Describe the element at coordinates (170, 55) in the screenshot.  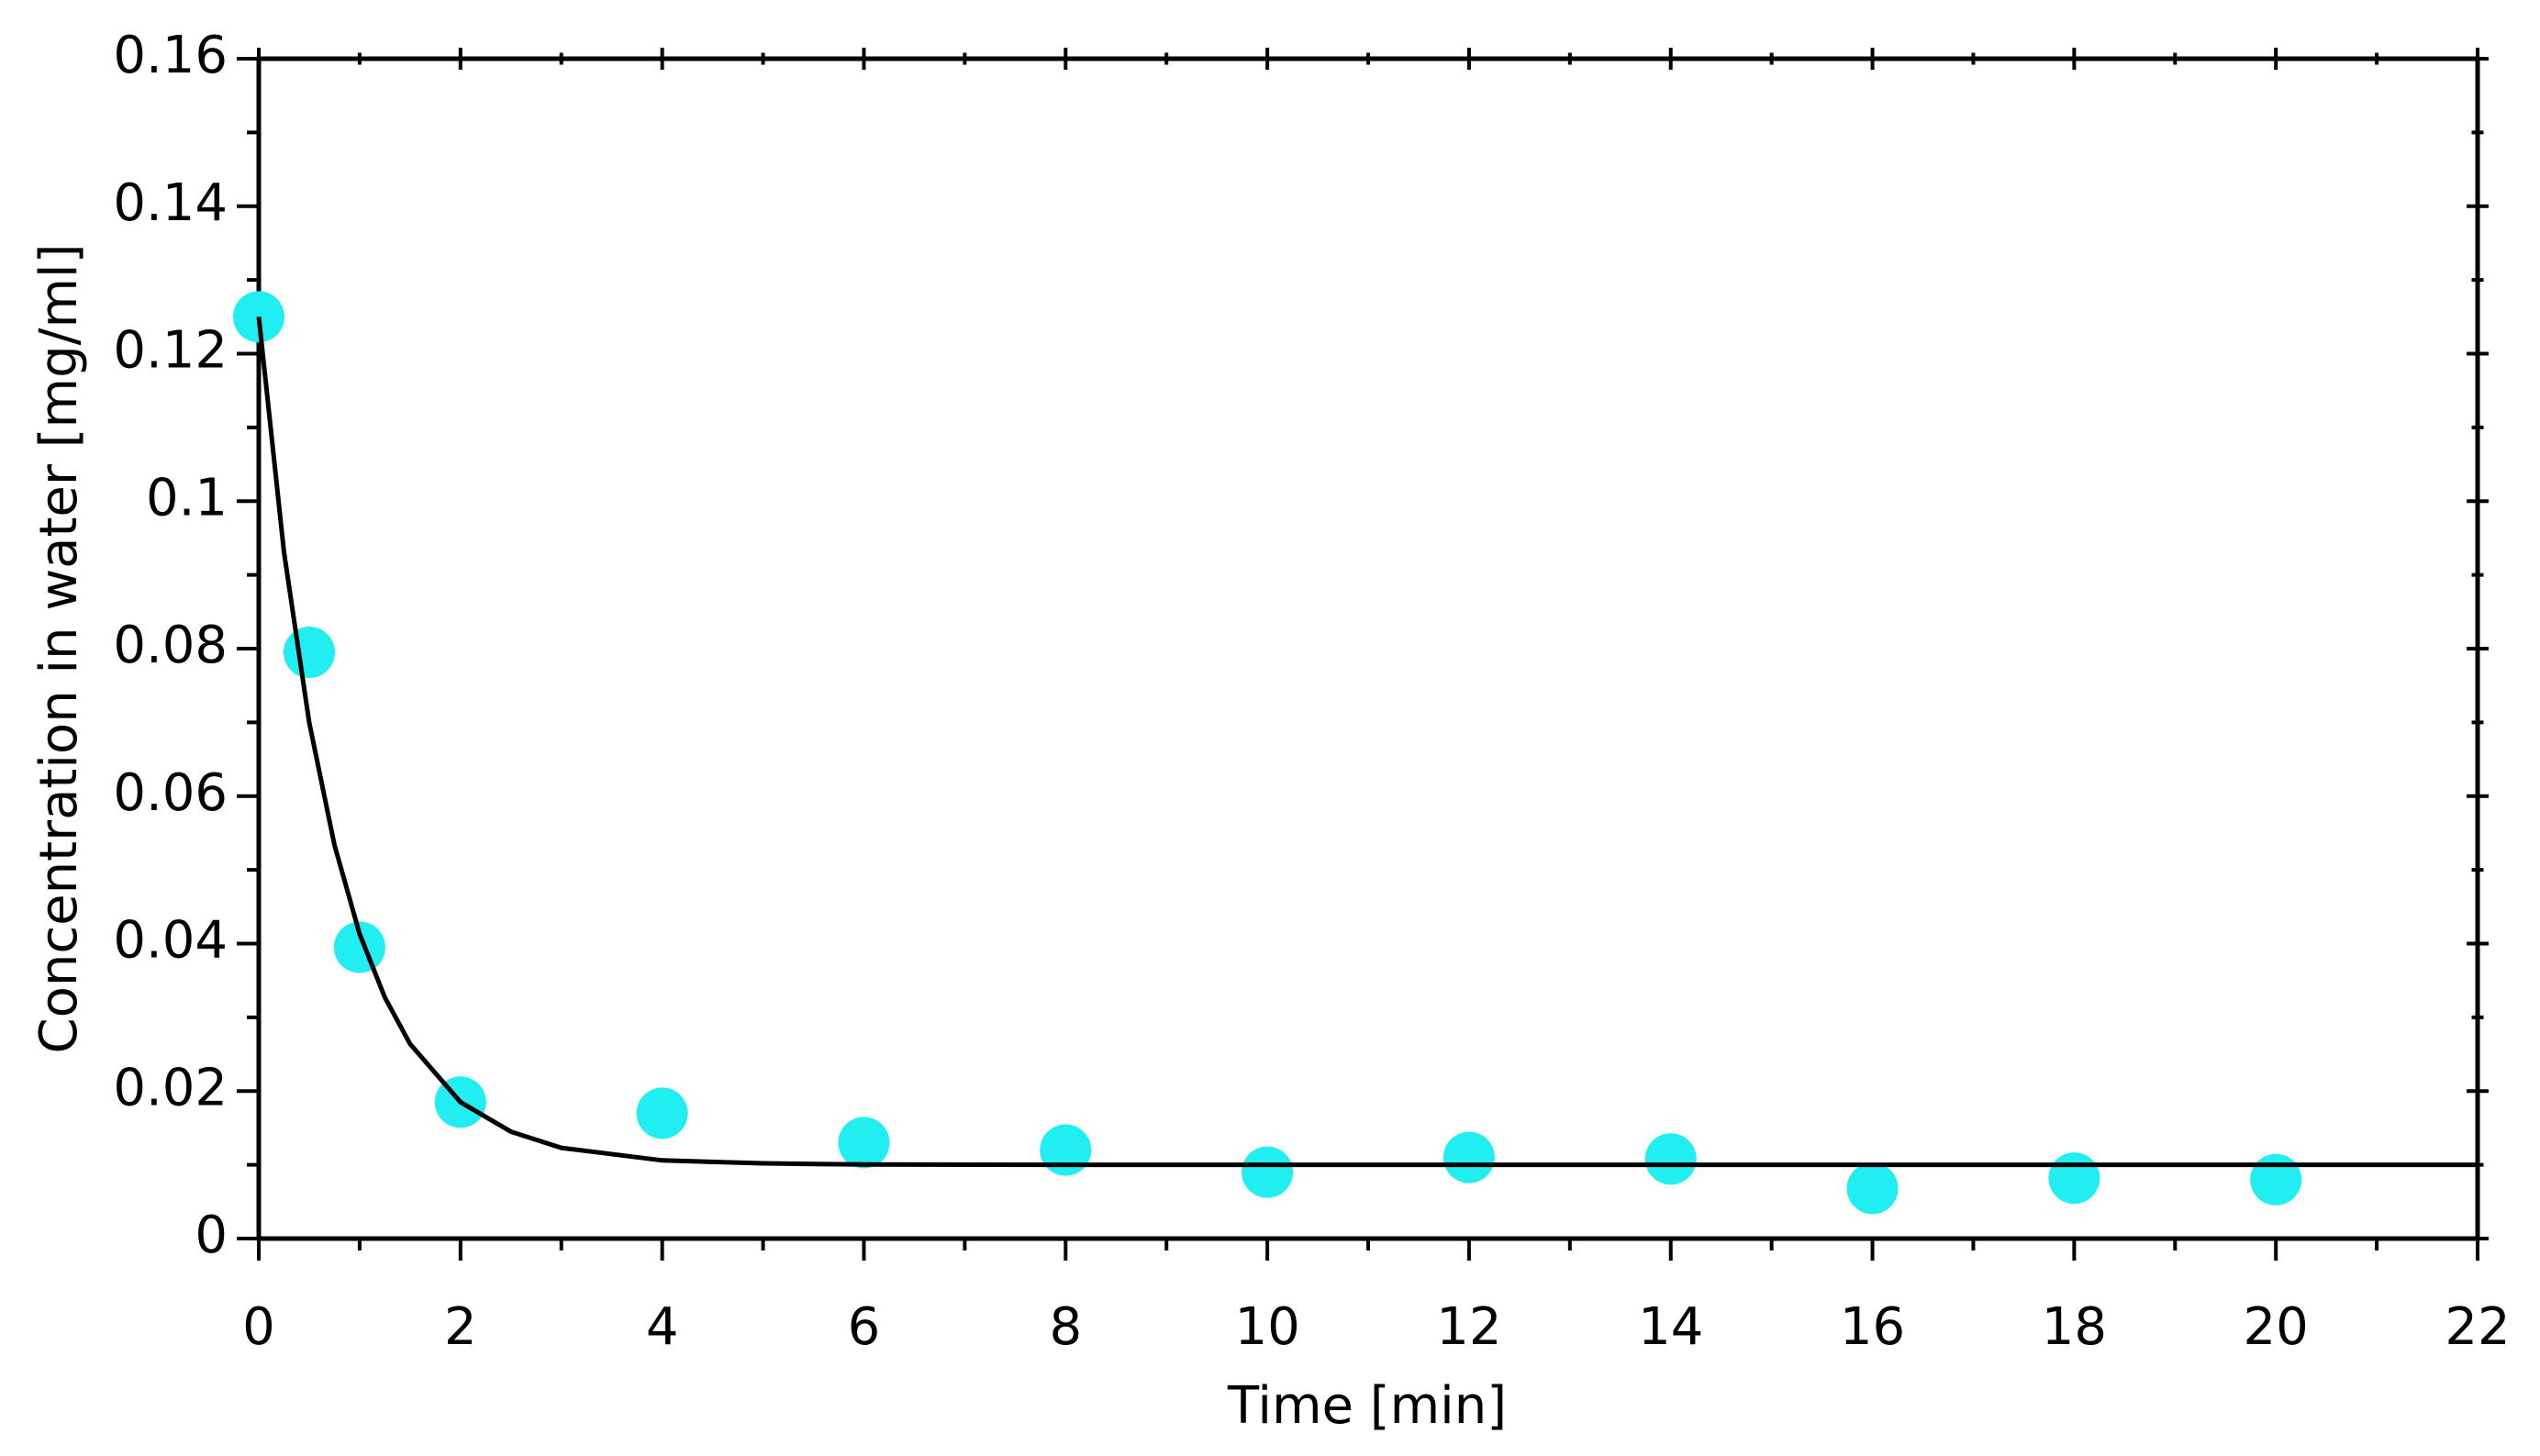
I see `y-tick-label: 0.16` at that location.